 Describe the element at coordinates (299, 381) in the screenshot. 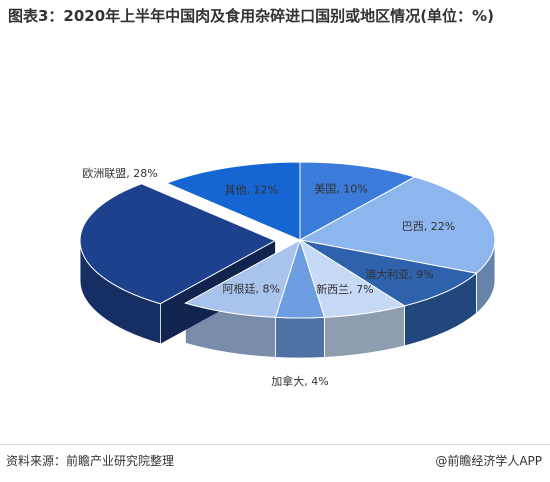

I see `data-label: 加拿大, 4%` at that location.